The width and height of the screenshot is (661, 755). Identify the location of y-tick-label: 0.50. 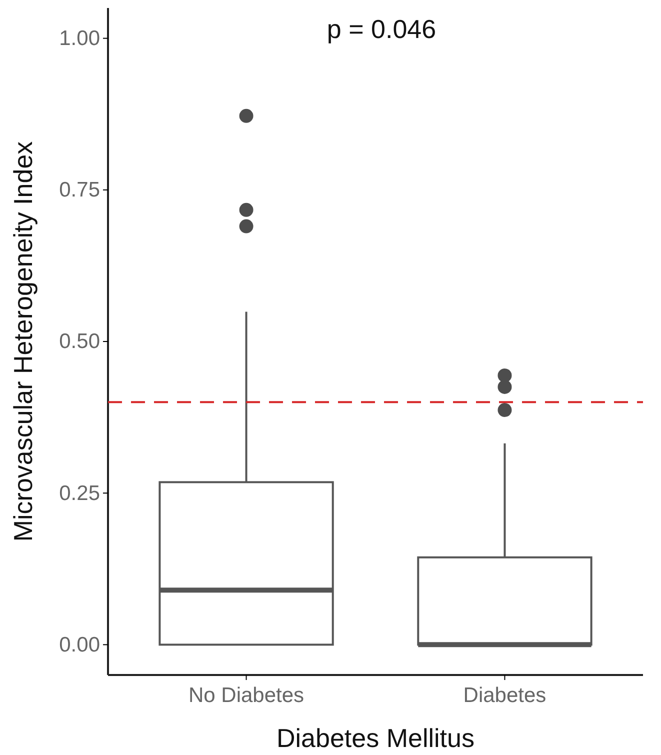
(79, 342).